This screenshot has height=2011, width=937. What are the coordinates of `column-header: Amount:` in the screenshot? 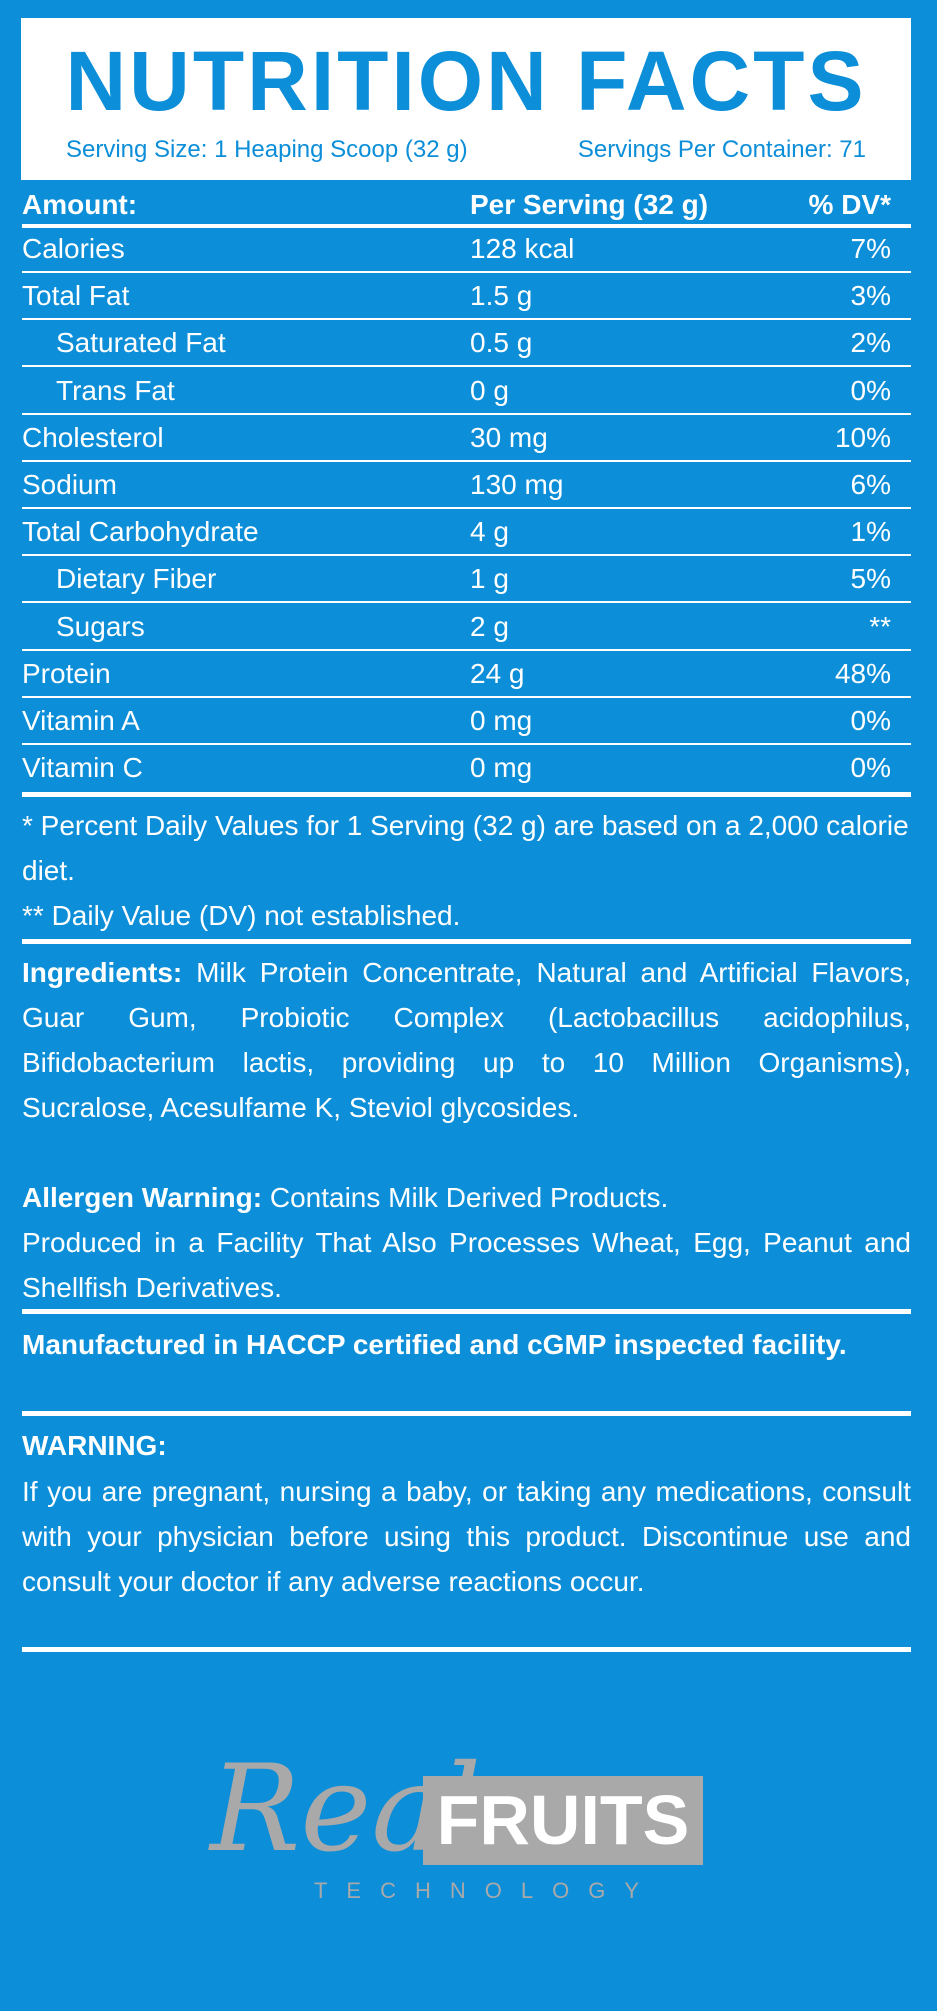 It's located at (80, 204).